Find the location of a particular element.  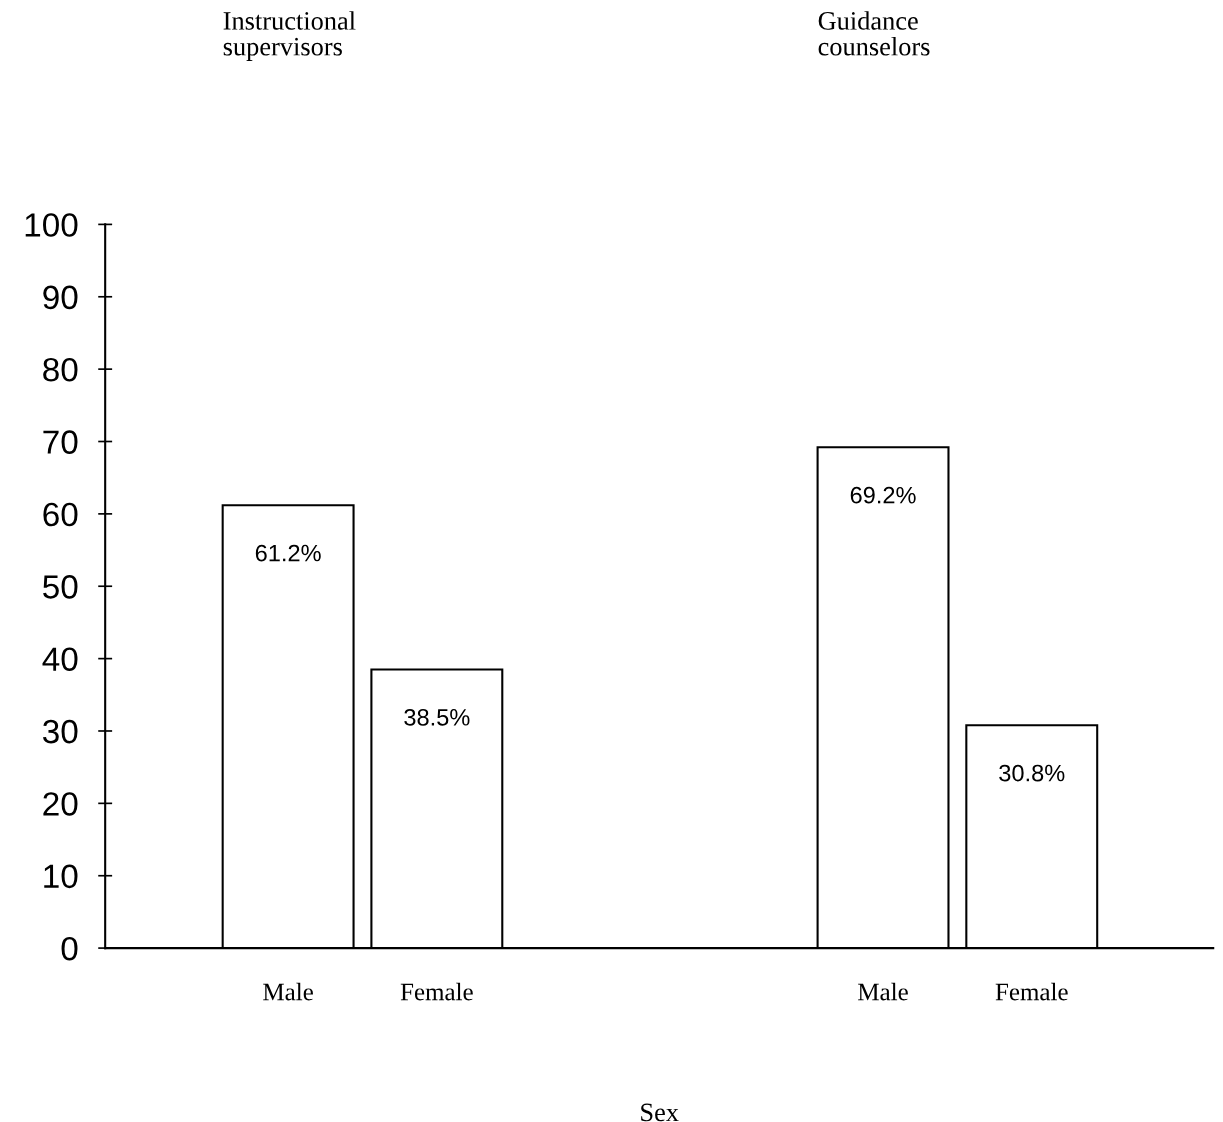

y-tick-label: 0 is located at coordinates (69, 948).